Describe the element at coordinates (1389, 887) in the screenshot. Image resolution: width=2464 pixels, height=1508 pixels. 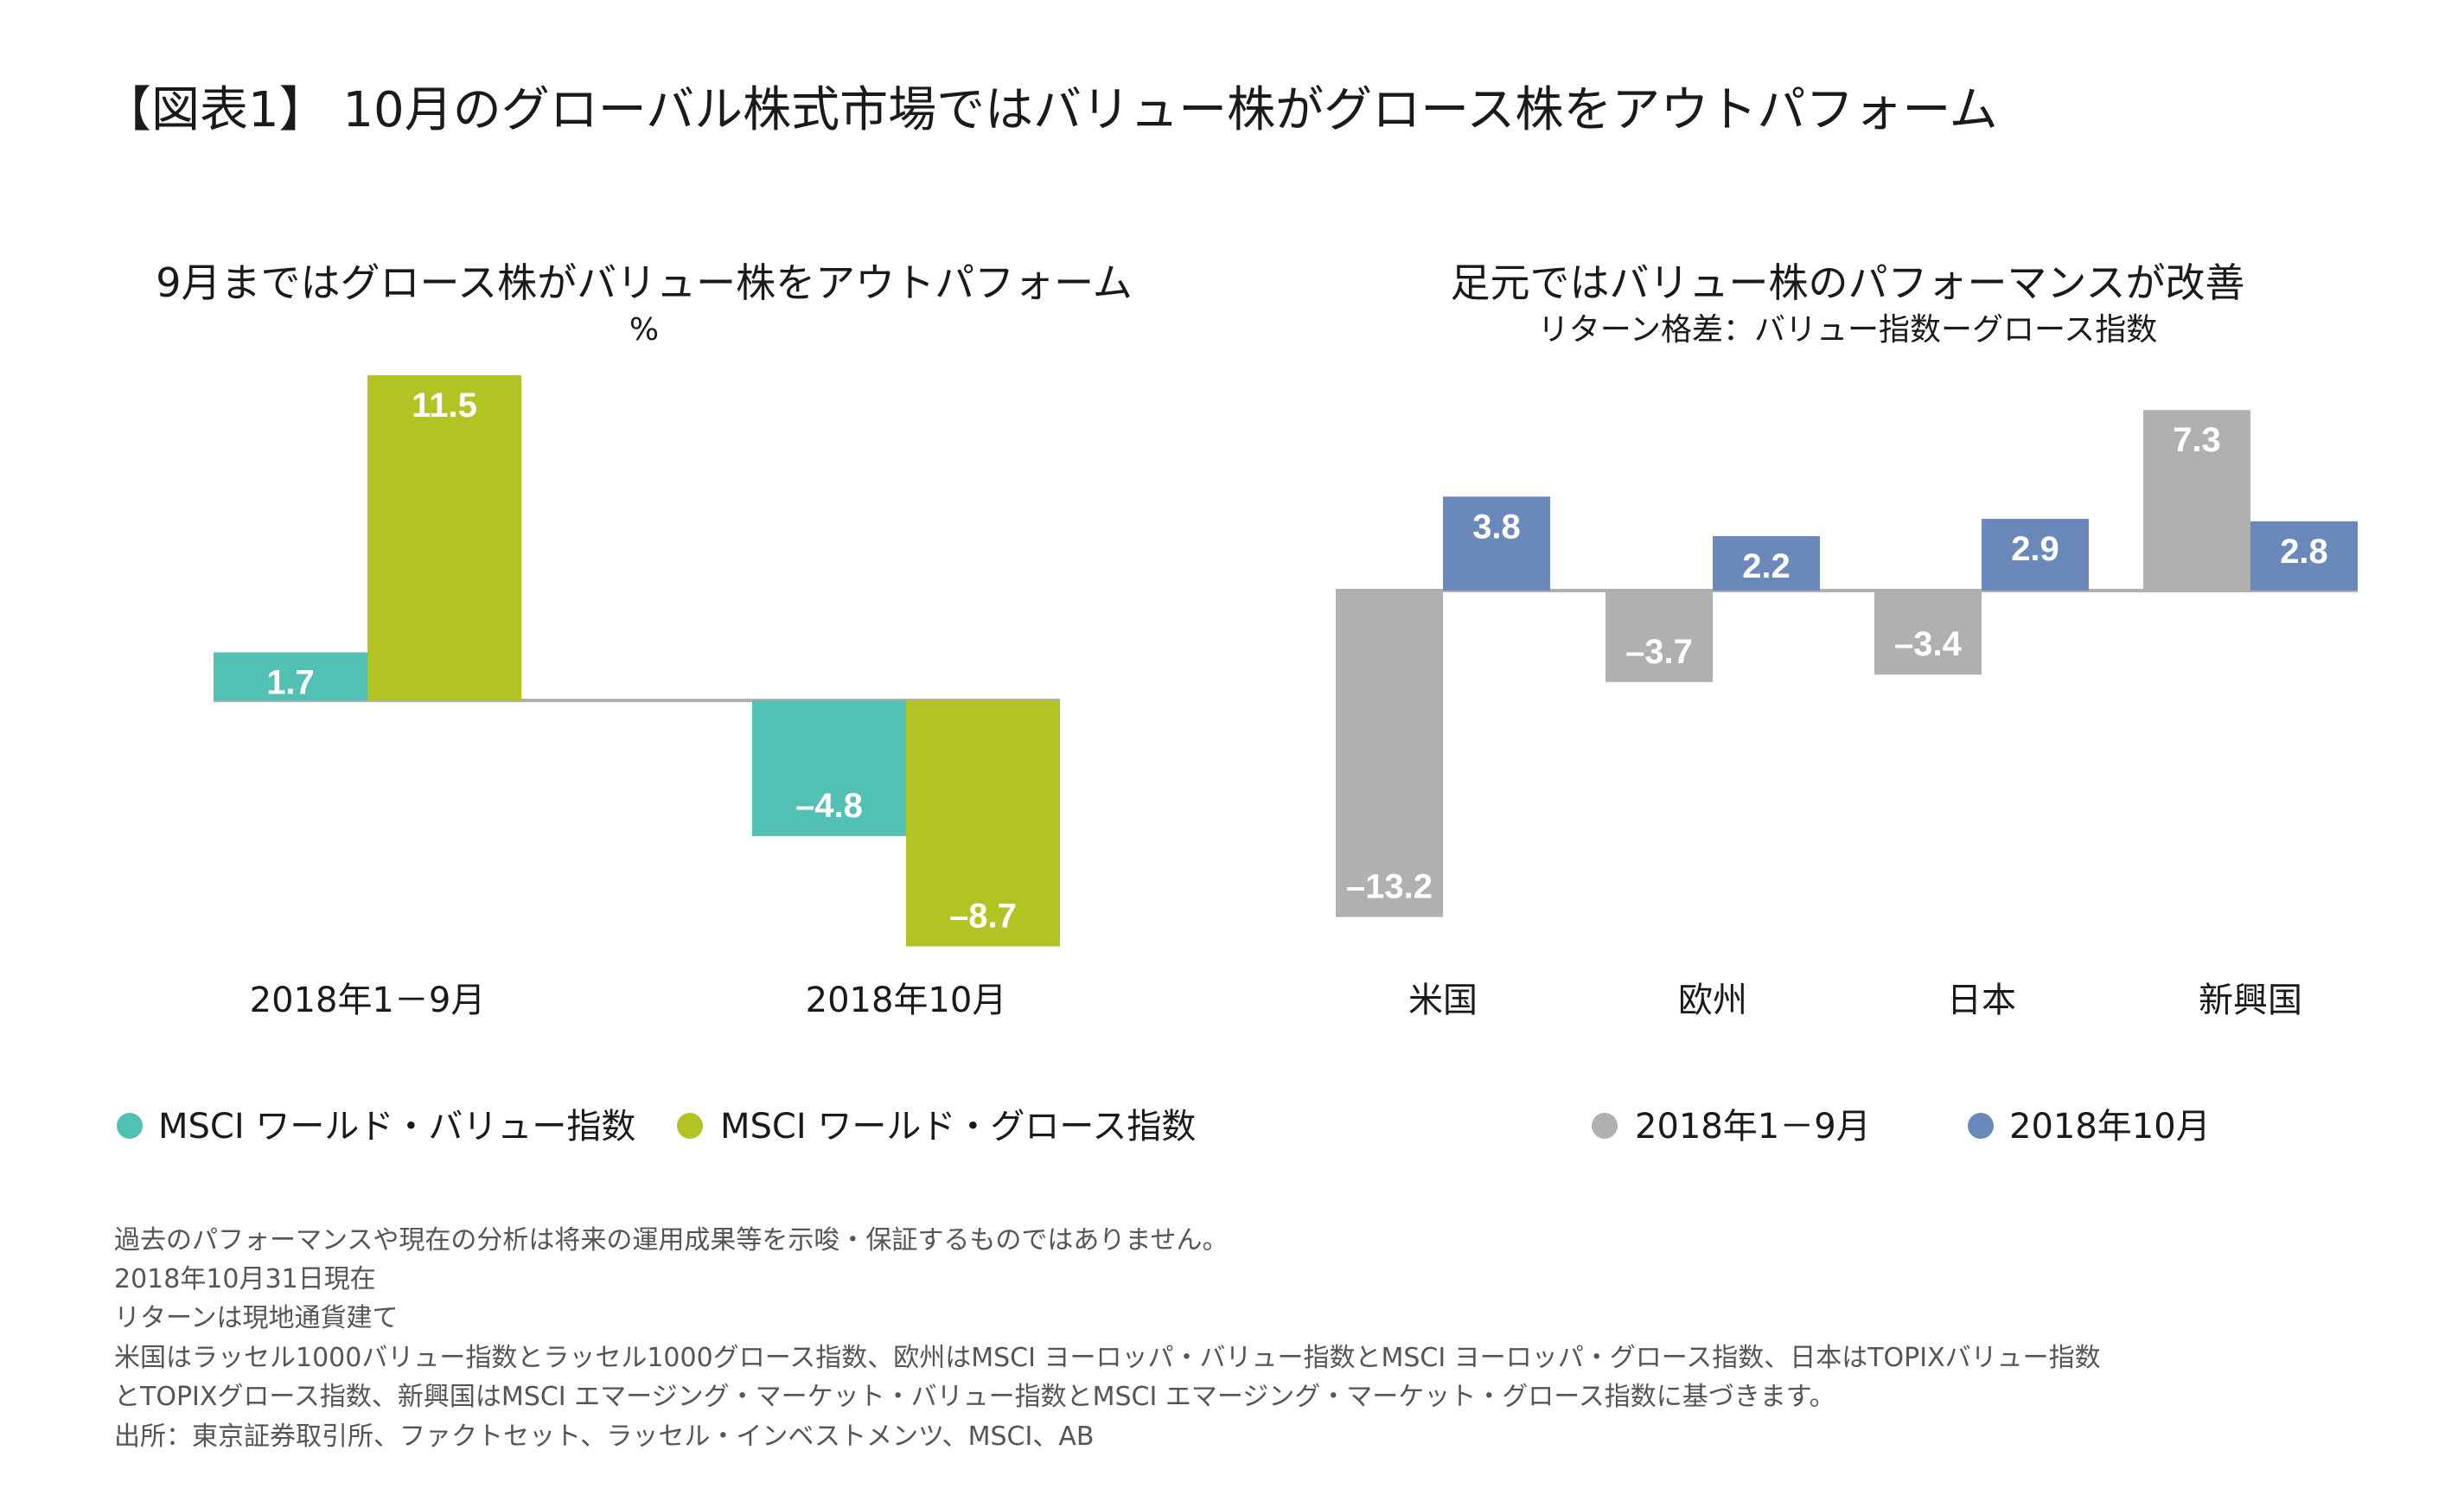
I see `data-label: –13.2` at that location.